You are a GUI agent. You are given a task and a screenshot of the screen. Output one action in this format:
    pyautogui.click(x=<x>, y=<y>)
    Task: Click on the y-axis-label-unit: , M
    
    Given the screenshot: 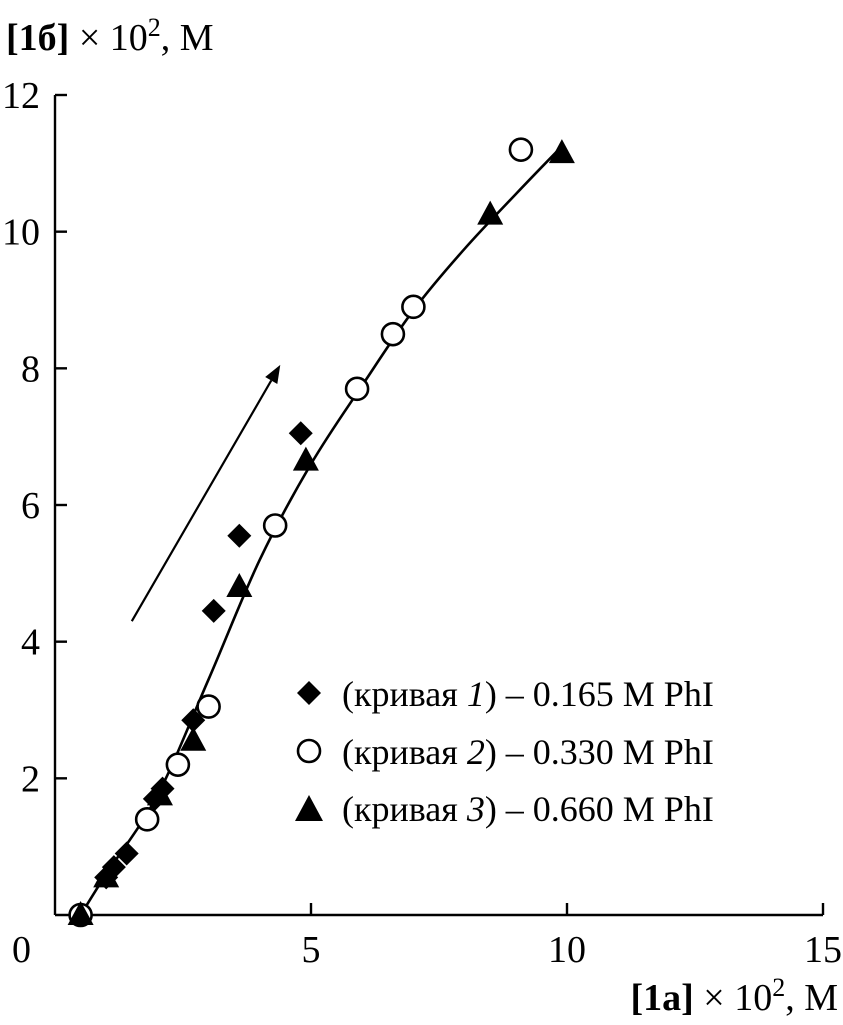 What is the action you would take?
    pyautogui.click(x=187, y=38)
    